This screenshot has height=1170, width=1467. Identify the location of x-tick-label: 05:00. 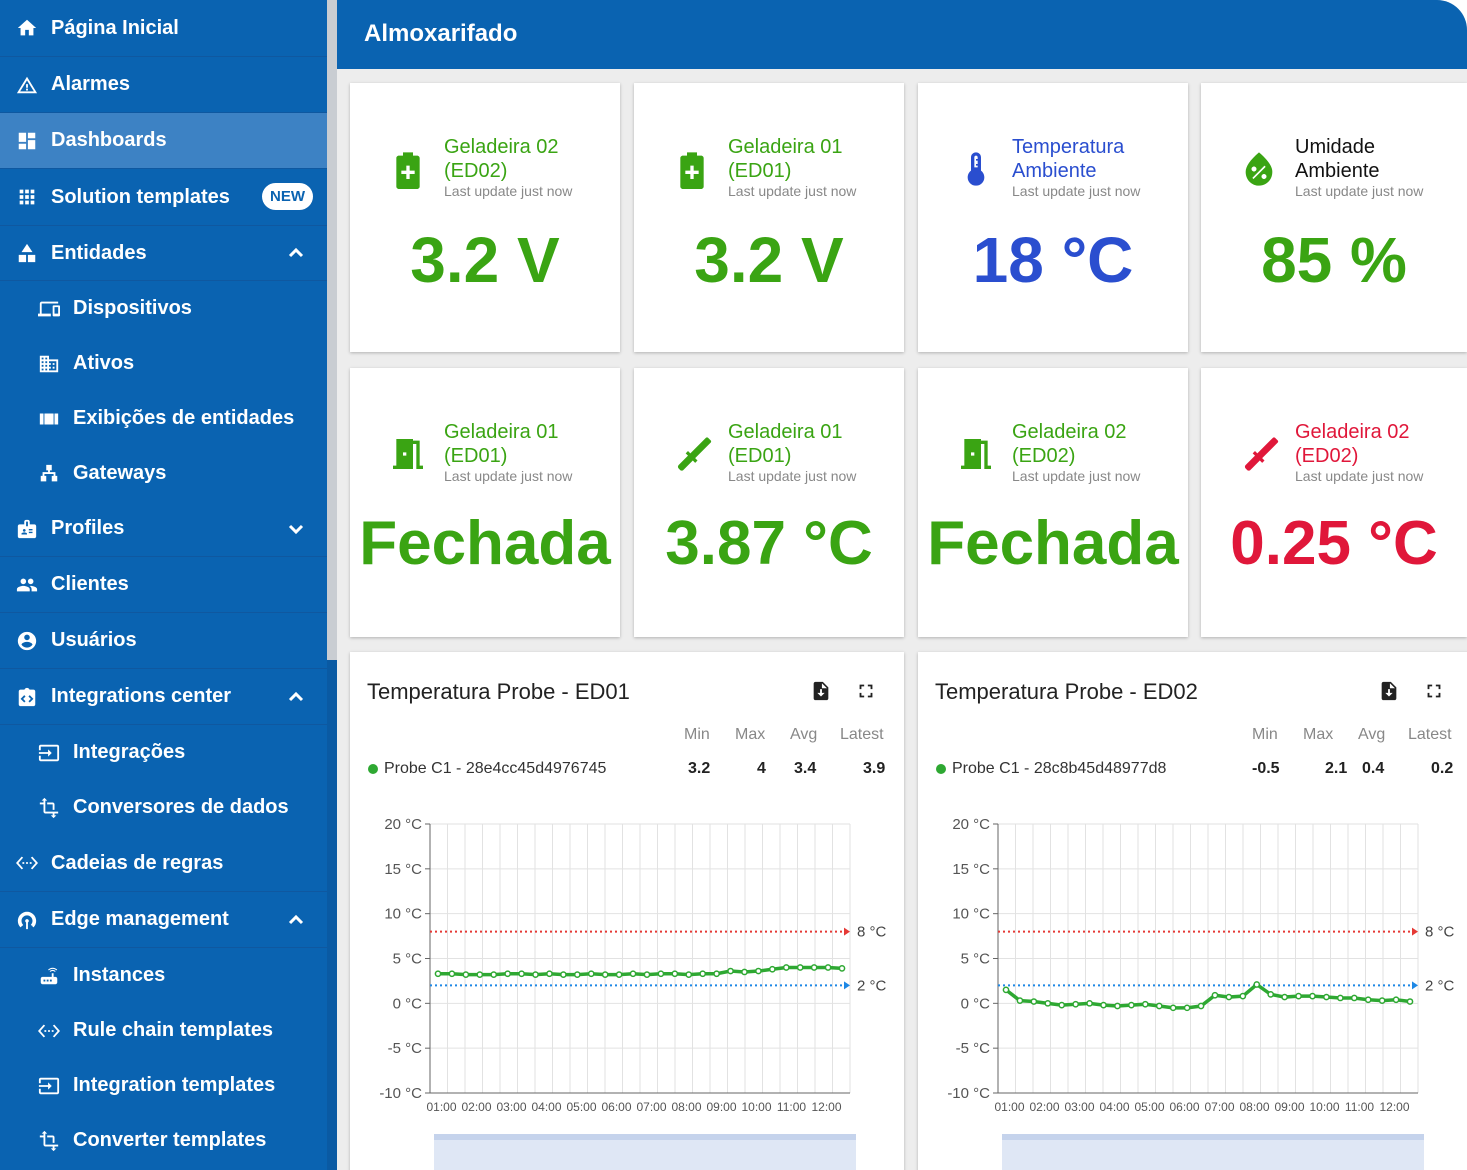
(581, 1107).